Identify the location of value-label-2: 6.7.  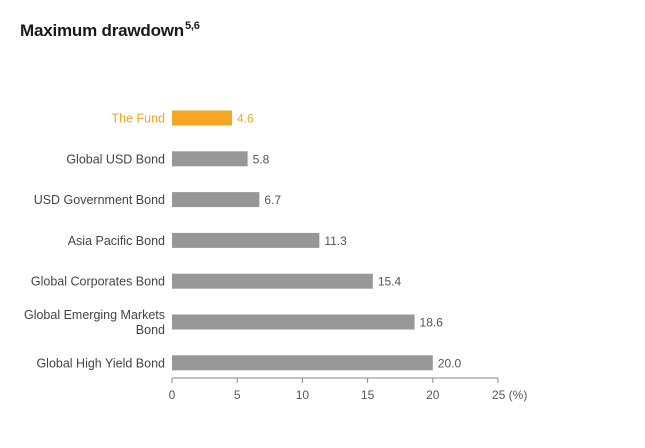
(272, 200).